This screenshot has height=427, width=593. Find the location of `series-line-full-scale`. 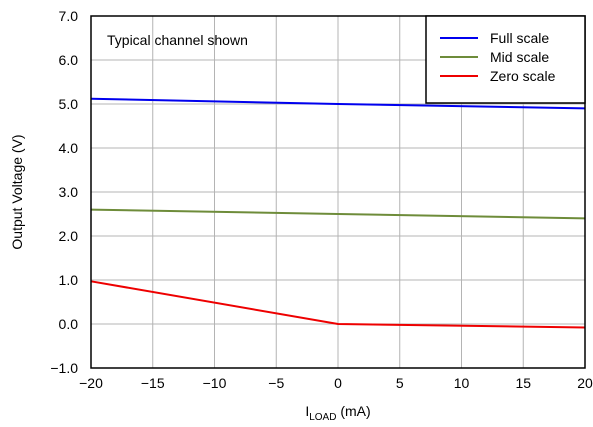

series-line-full-scale is located at coordinates (338, 103).